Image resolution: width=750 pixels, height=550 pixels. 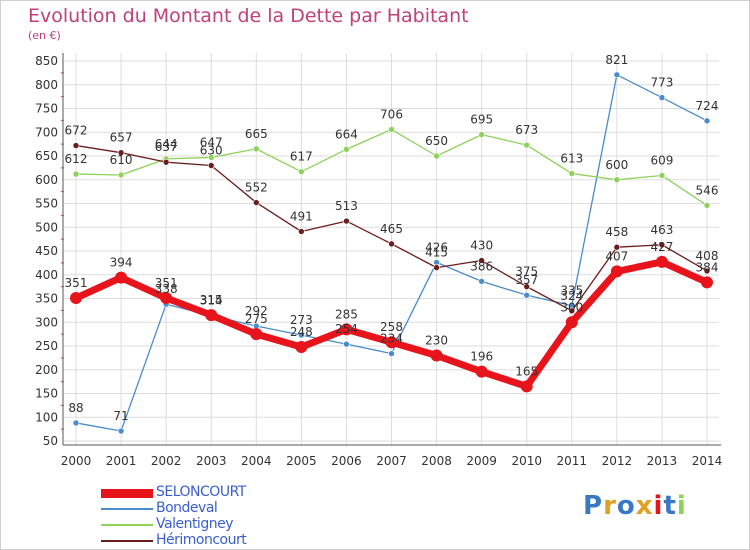 What do you see at coordinates (616, 256) in the screenshot?
I see `data-label: 407` at bounding box center [616, 256].